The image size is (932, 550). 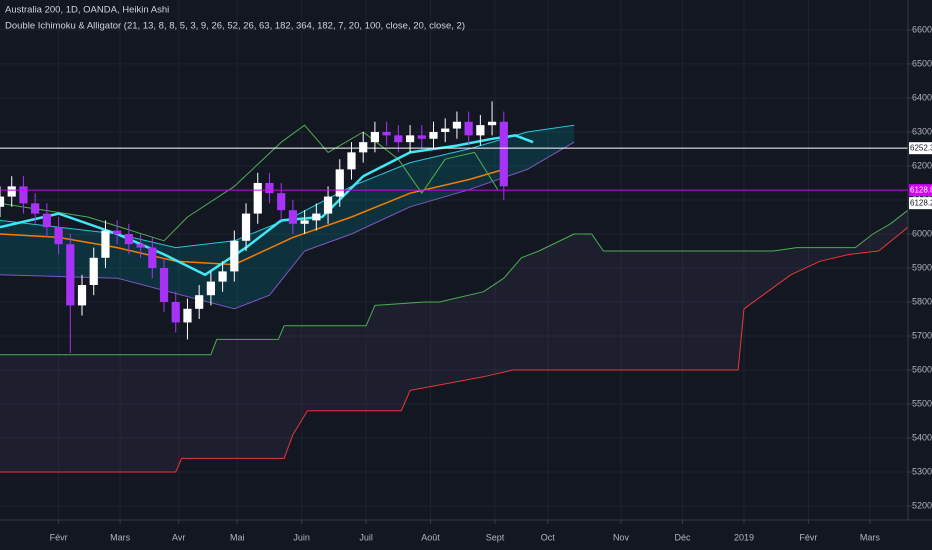 What do you see at coordinates (922, 369) in the screenshot?
I see `y-tick-label: 5600.0` at bounding box center [922, 369].